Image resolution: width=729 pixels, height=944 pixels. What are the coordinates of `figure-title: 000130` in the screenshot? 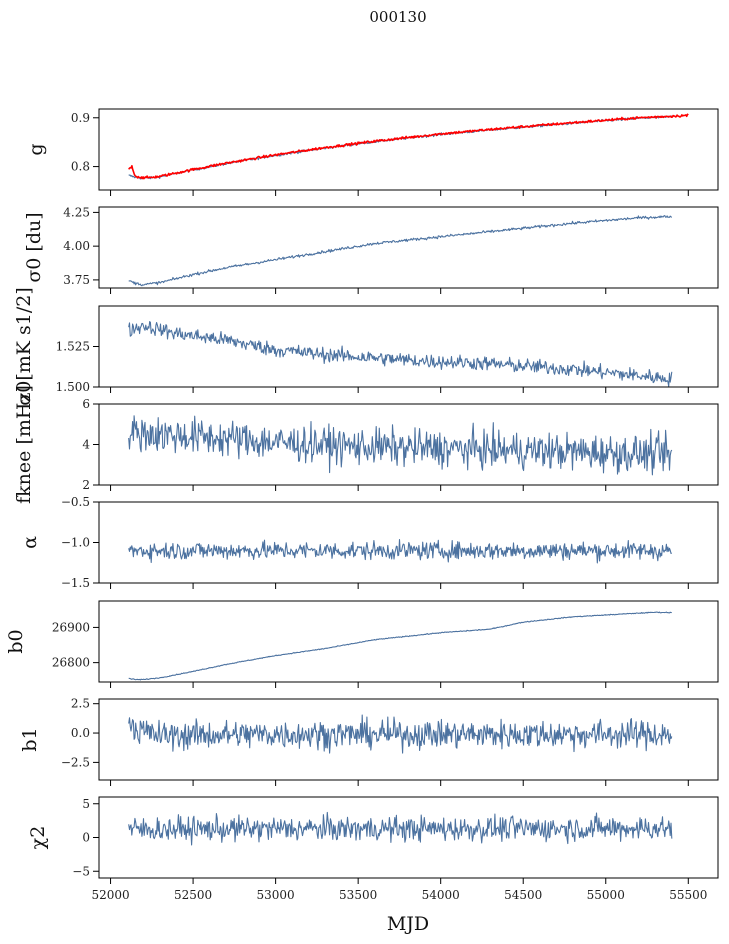 It's located at (397, 17).